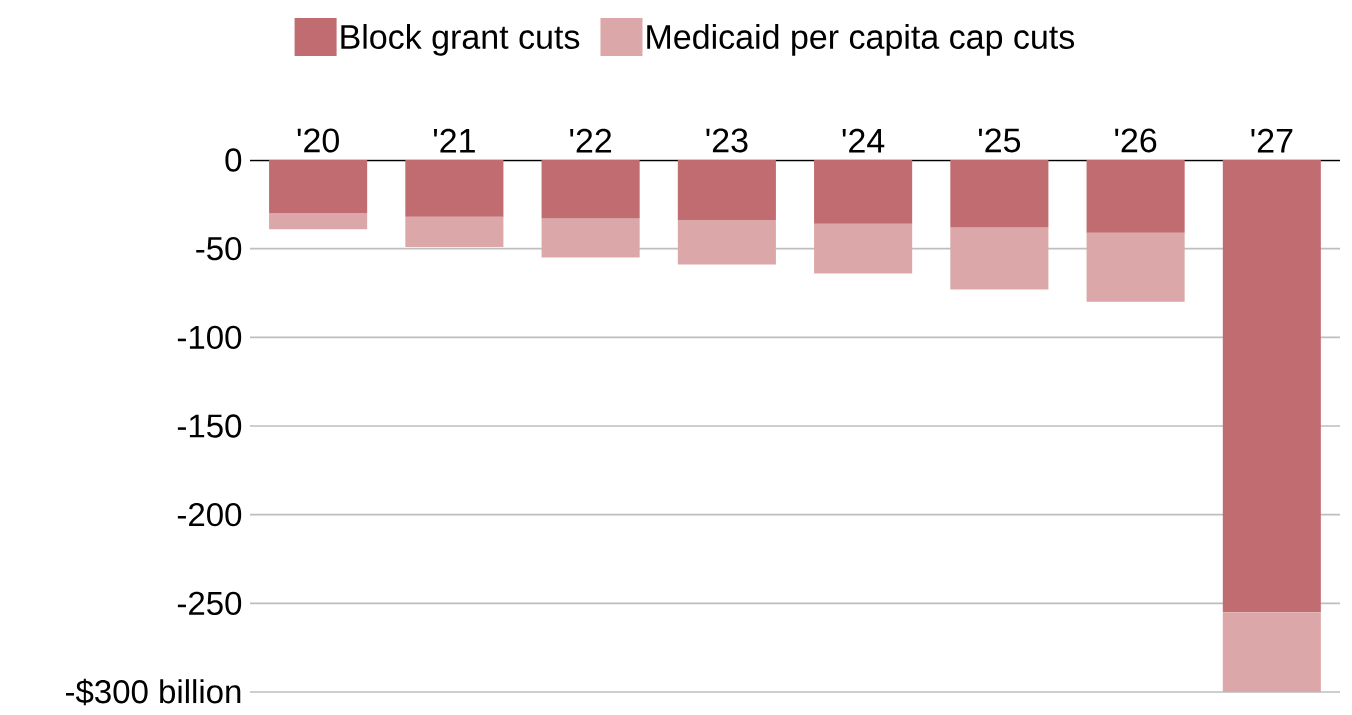  What do you see at coordinates (454, 140) in the screenshot?
I see `x-tick-label: '21` at bounding box center [454, 140].